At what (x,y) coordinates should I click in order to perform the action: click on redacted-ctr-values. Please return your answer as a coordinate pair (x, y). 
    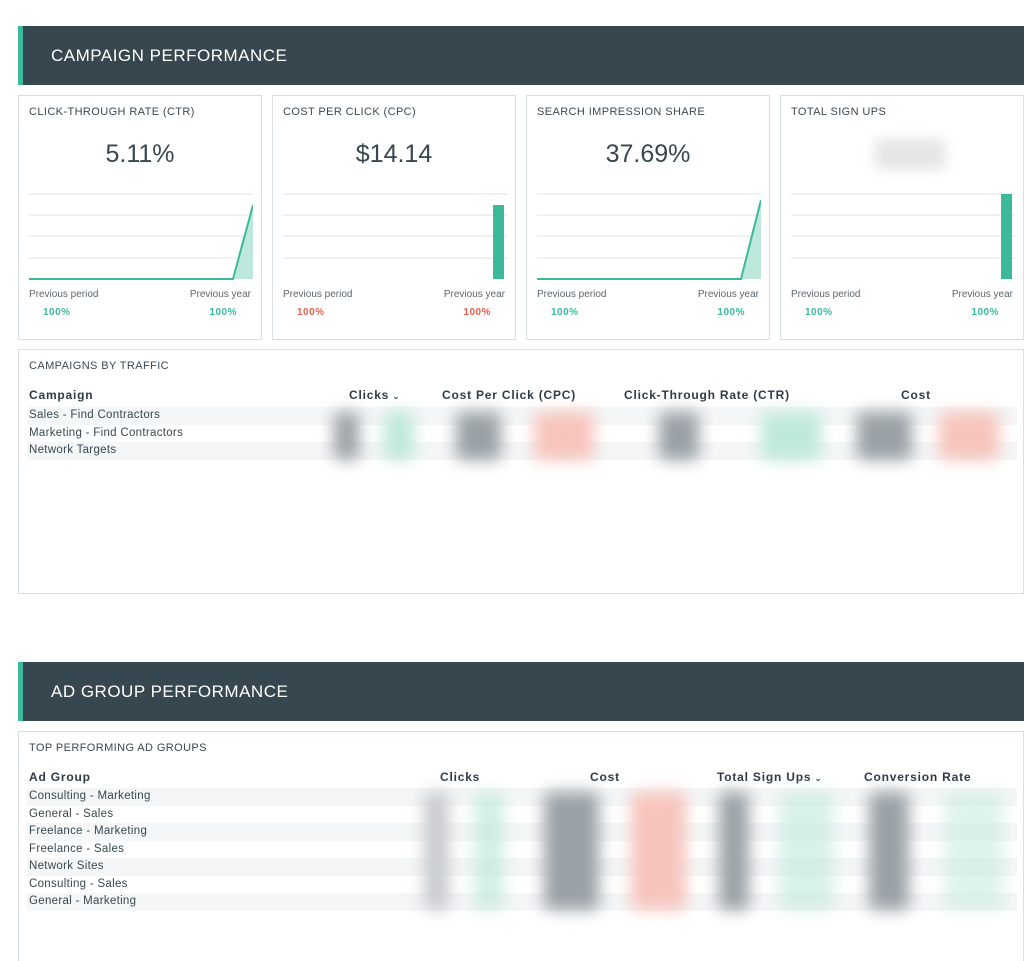
    Looking at the image, I should click on (679, 436).